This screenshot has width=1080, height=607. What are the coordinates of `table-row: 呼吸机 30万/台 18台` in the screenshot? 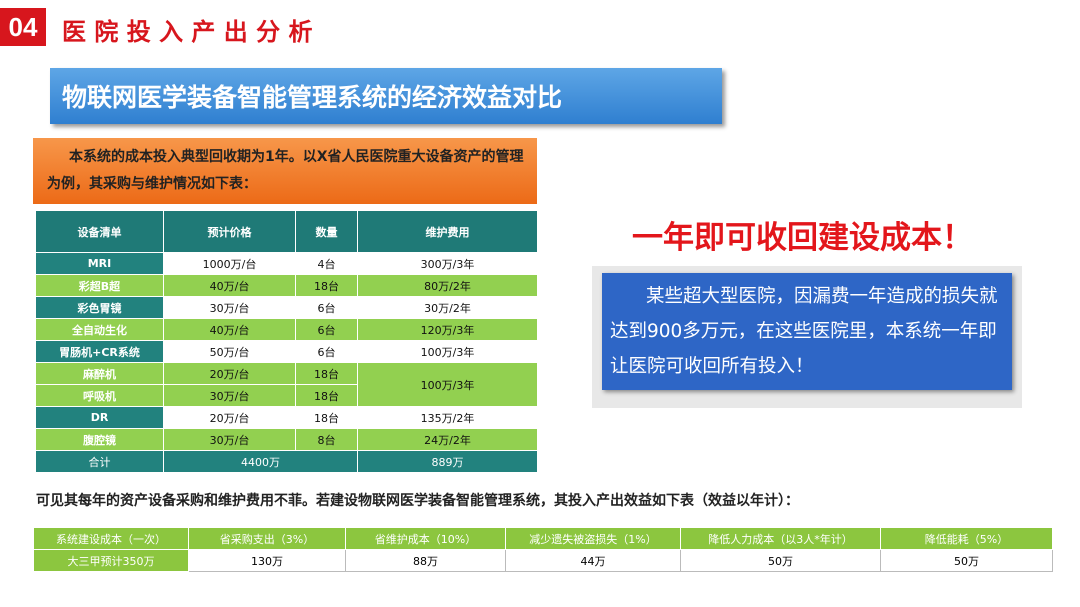 It's located at (286, 395).